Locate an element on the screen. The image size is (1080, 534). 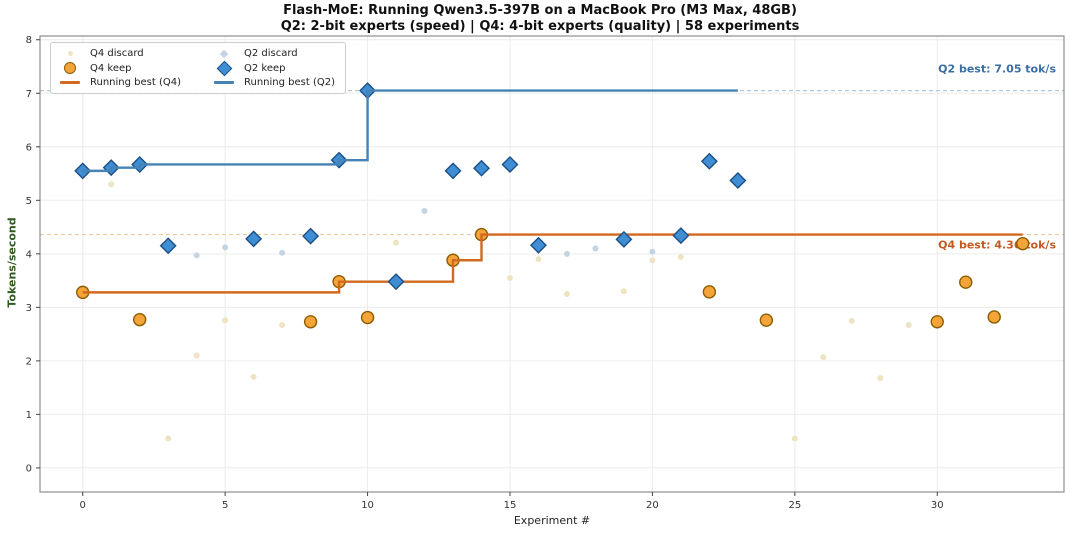
legend-label: Q2 discard is located at coordinates (271, 53).